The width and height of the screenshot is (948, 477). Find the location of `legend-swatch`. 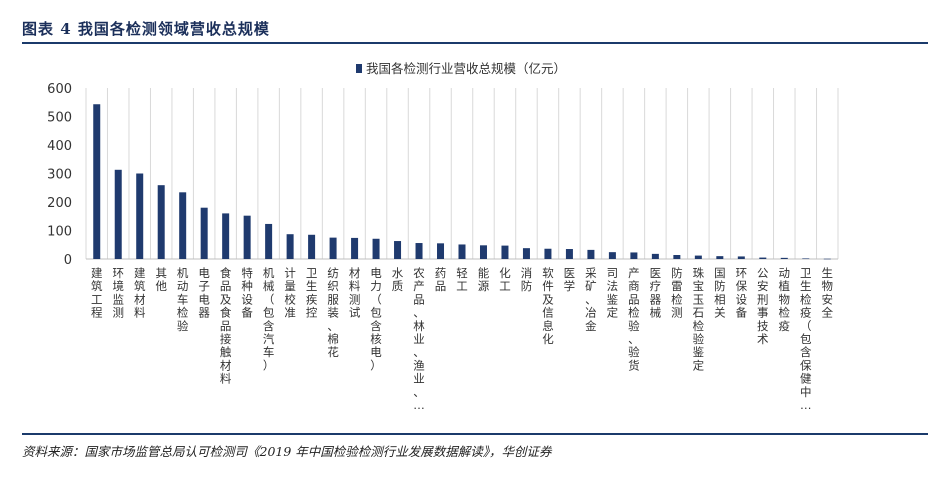

legend-swatch is located at coordinates (359, 68).